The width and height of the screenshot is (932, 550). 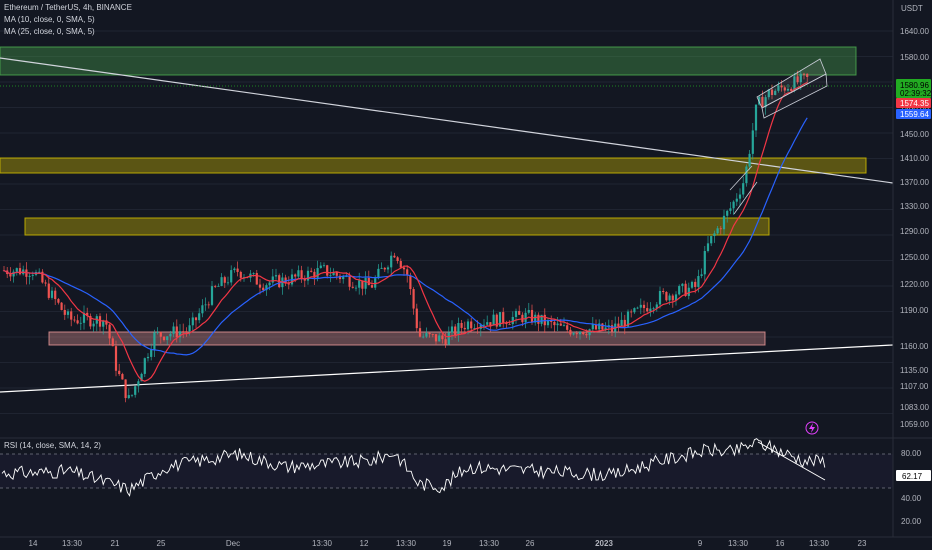 What do you see at coordinates (791, 461) in the screenshot?
I see `rsi-divergence-line` at bounding box center [791, 461].